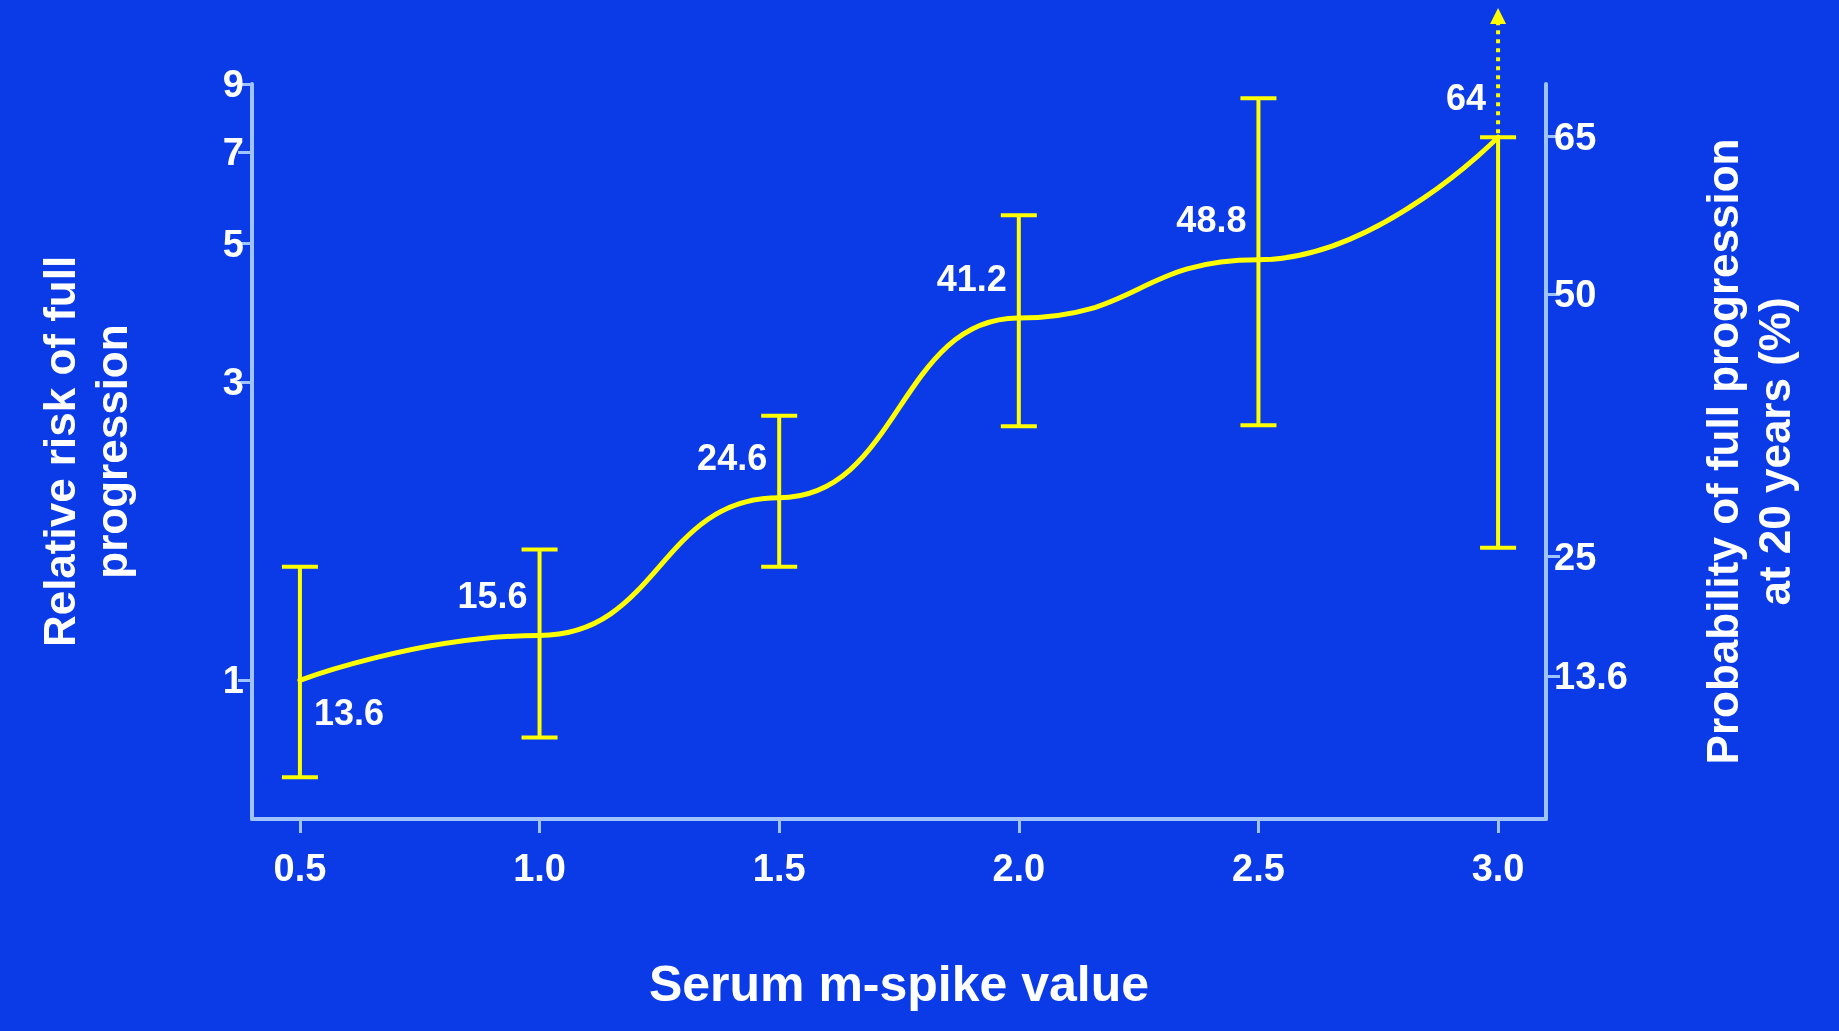 Image resolution: width=1839 pixels, height=1031 pixels. I want to click on annotation: 41.2, so click(971, 278).